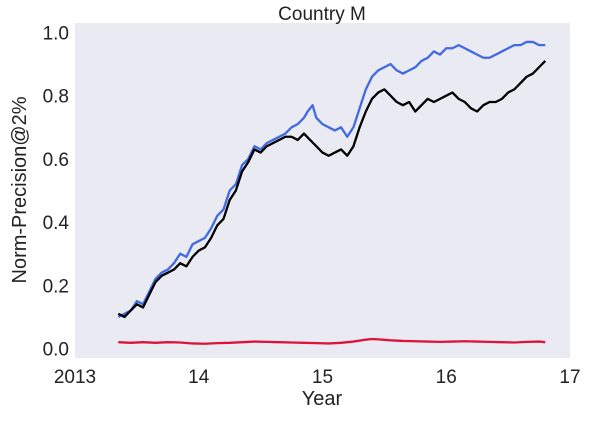 The height and width of the screenshot is (427, 598). I want to click on x-tick-label: 14, so click(199, 377).